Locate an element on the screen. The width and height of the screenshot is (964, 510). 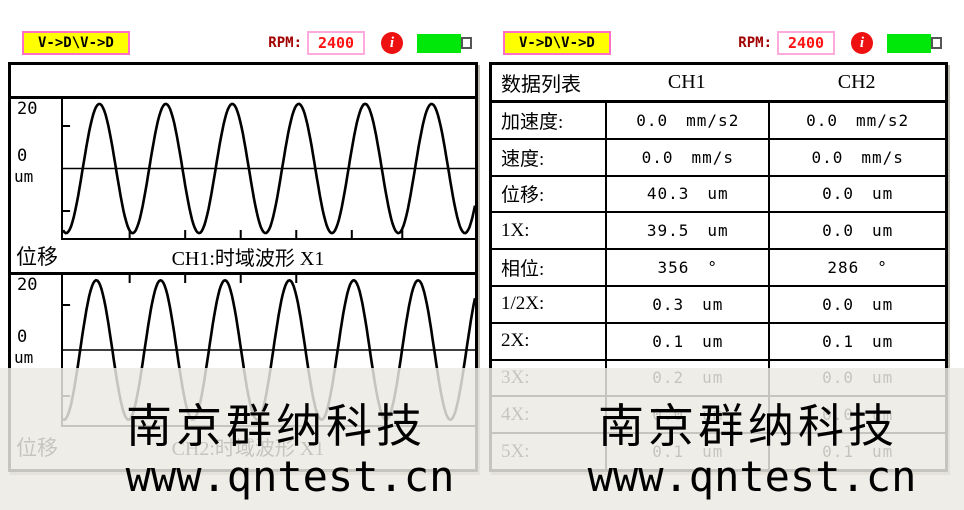
row-label: 相位: is located at coordinates (523, 270).